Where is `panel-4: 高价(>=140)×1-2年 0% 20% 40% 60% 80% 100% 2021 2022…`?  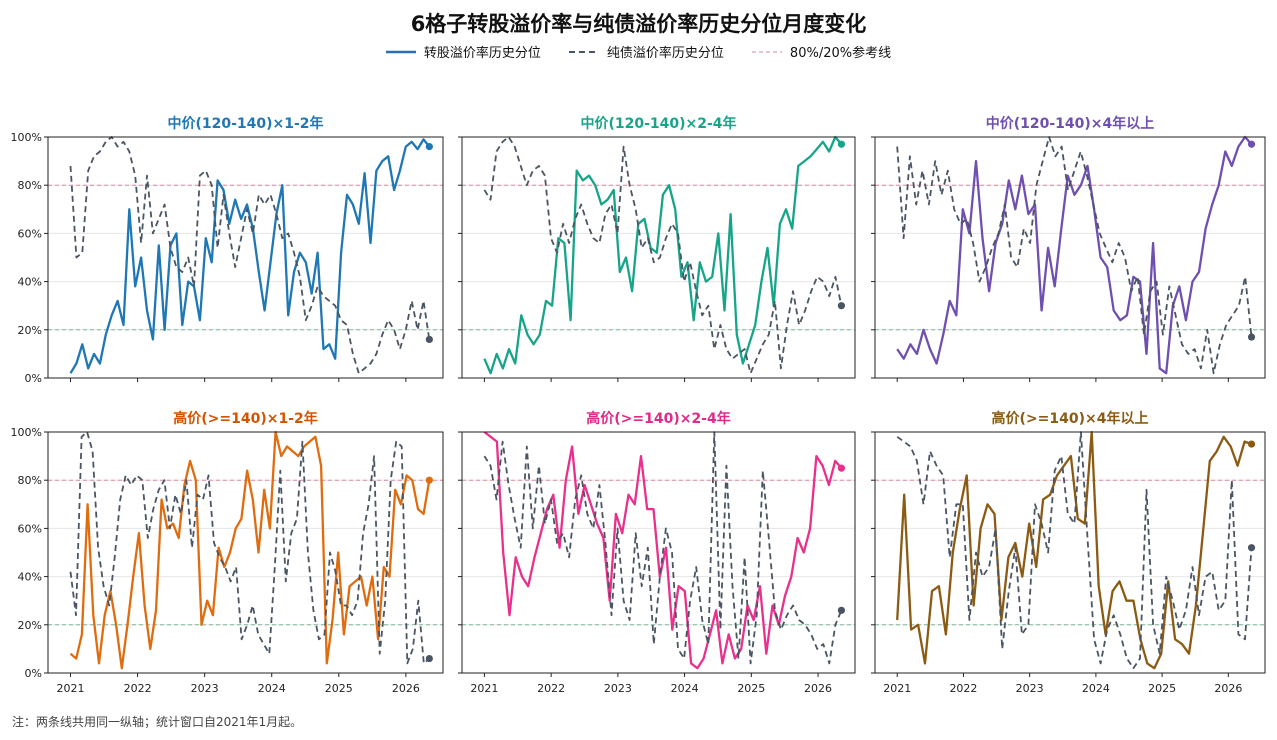 panel-4: 高价(>=140)×1-2年 0% 20% 40% 60% 80% 100% 2021 2022… is located at coordinates (227, 552).